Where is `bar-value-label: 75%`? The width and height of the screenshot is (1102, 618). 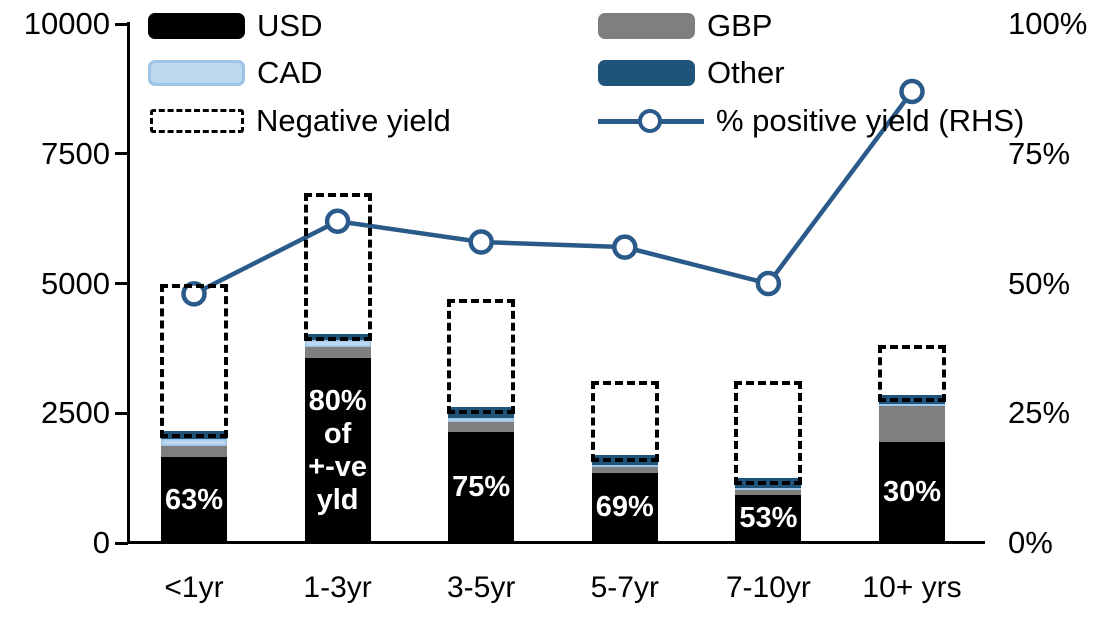 bar-value-label: 75% is located at coordinates (481, 486).